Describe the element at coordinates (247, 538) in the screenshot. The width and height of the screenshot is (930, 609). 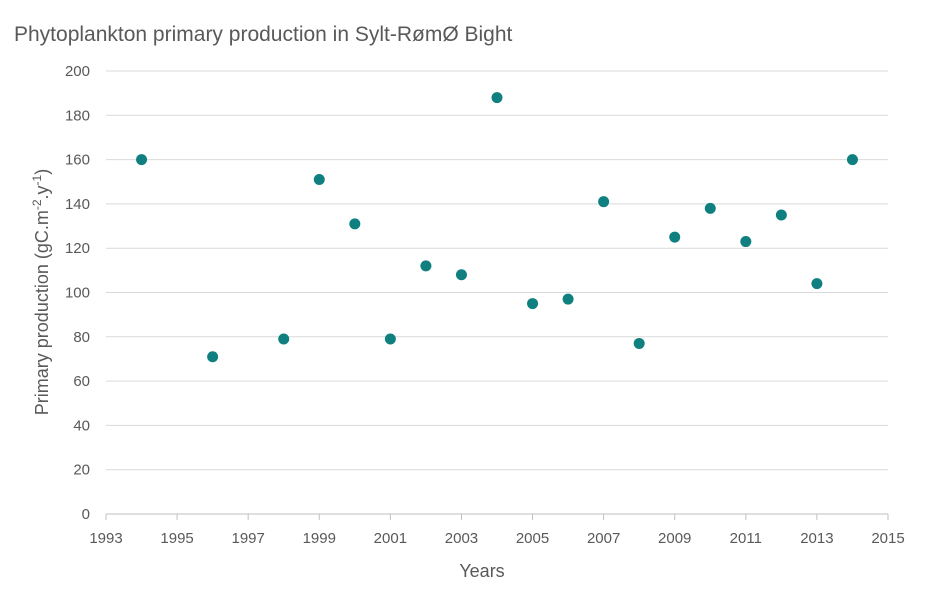
I see `x-tick-label: 1997` at that location.